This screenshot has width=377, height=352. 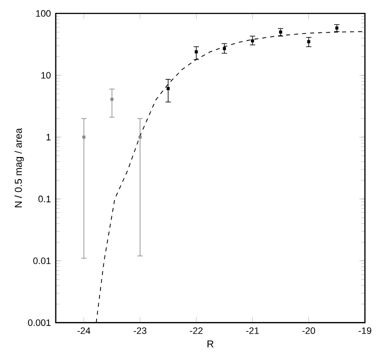 What do you see at coordinates (309, 330) in the screenshot?
I see `x-tick-label: -20` at bounding box center [309, 330].